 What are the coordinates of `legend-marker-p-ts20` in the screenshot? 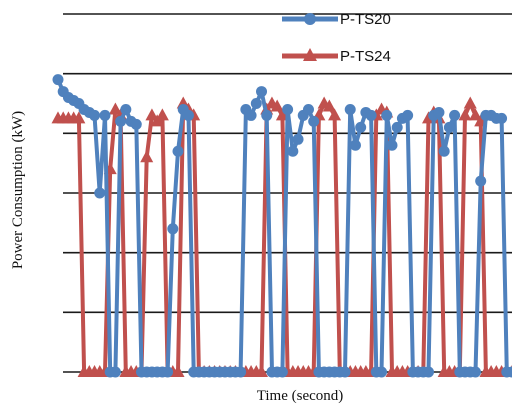 It's located at (310, 19).